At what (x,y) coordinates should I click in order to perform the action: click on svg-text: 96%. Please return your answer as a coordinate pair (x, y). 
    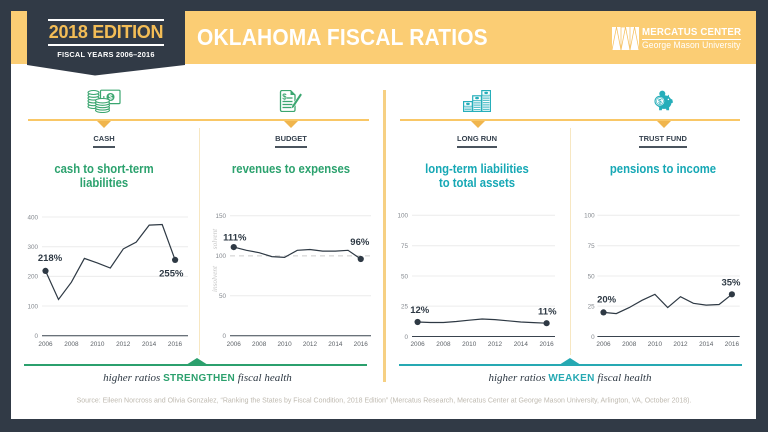
    Looking at the image, I should click on (360, 242).